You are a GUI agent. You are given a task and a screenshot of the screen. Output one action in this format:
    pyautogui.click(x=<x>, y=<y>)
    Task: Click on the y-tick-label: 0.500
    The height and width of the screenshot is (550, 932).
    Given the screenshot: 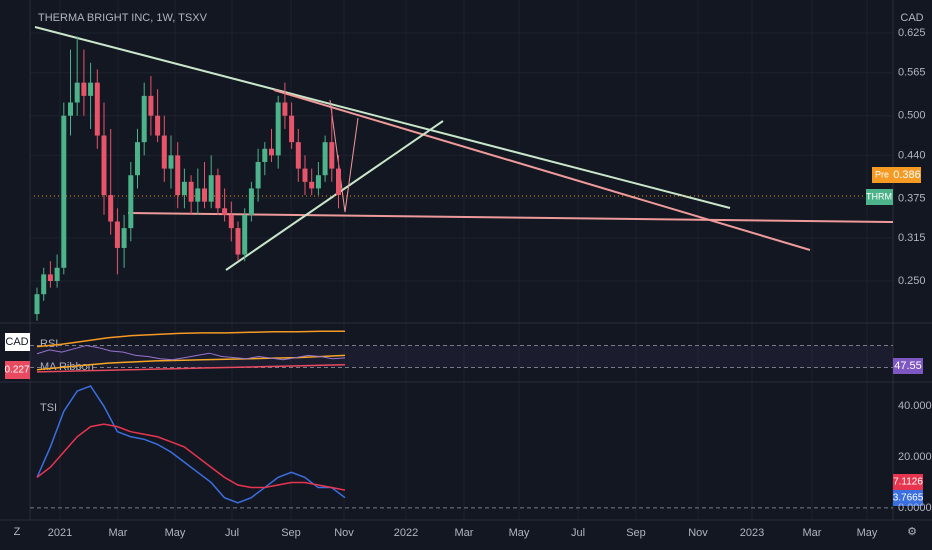 What is the action you would take?
    pyautogui.click(x=912, y=116)
    